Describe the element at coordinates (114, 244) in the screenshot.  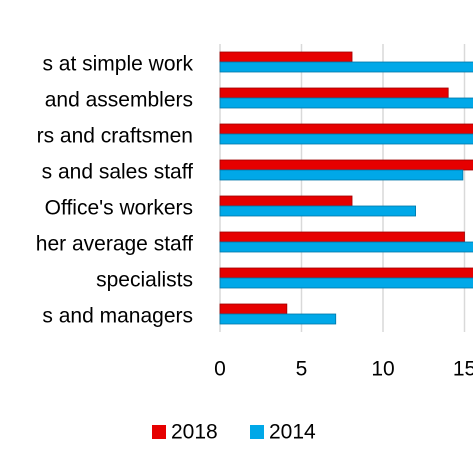
I see `y-tick-label: her average staff` at that location.